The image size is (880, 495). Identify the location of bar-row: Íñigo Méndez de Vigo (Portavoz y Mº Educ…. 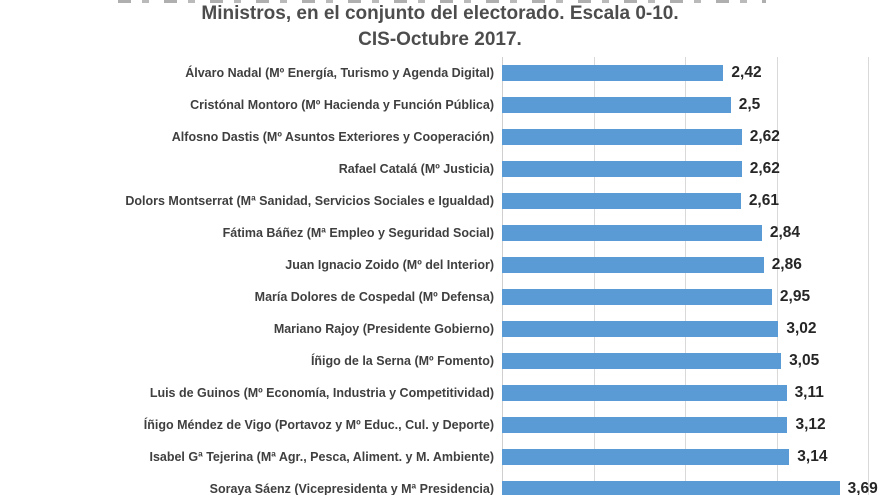
(440, 425).